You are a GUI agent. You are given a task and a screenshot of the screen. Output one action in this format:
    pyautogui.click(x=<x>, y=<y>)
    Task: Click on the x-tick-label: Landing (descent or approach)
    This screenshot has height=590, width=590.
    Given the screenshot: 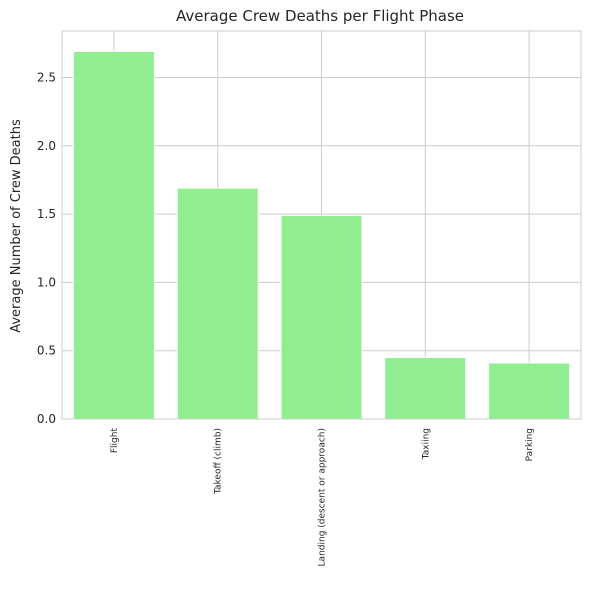 What is the action you would take?
    pyautogui.click(x=323, y=497)
    